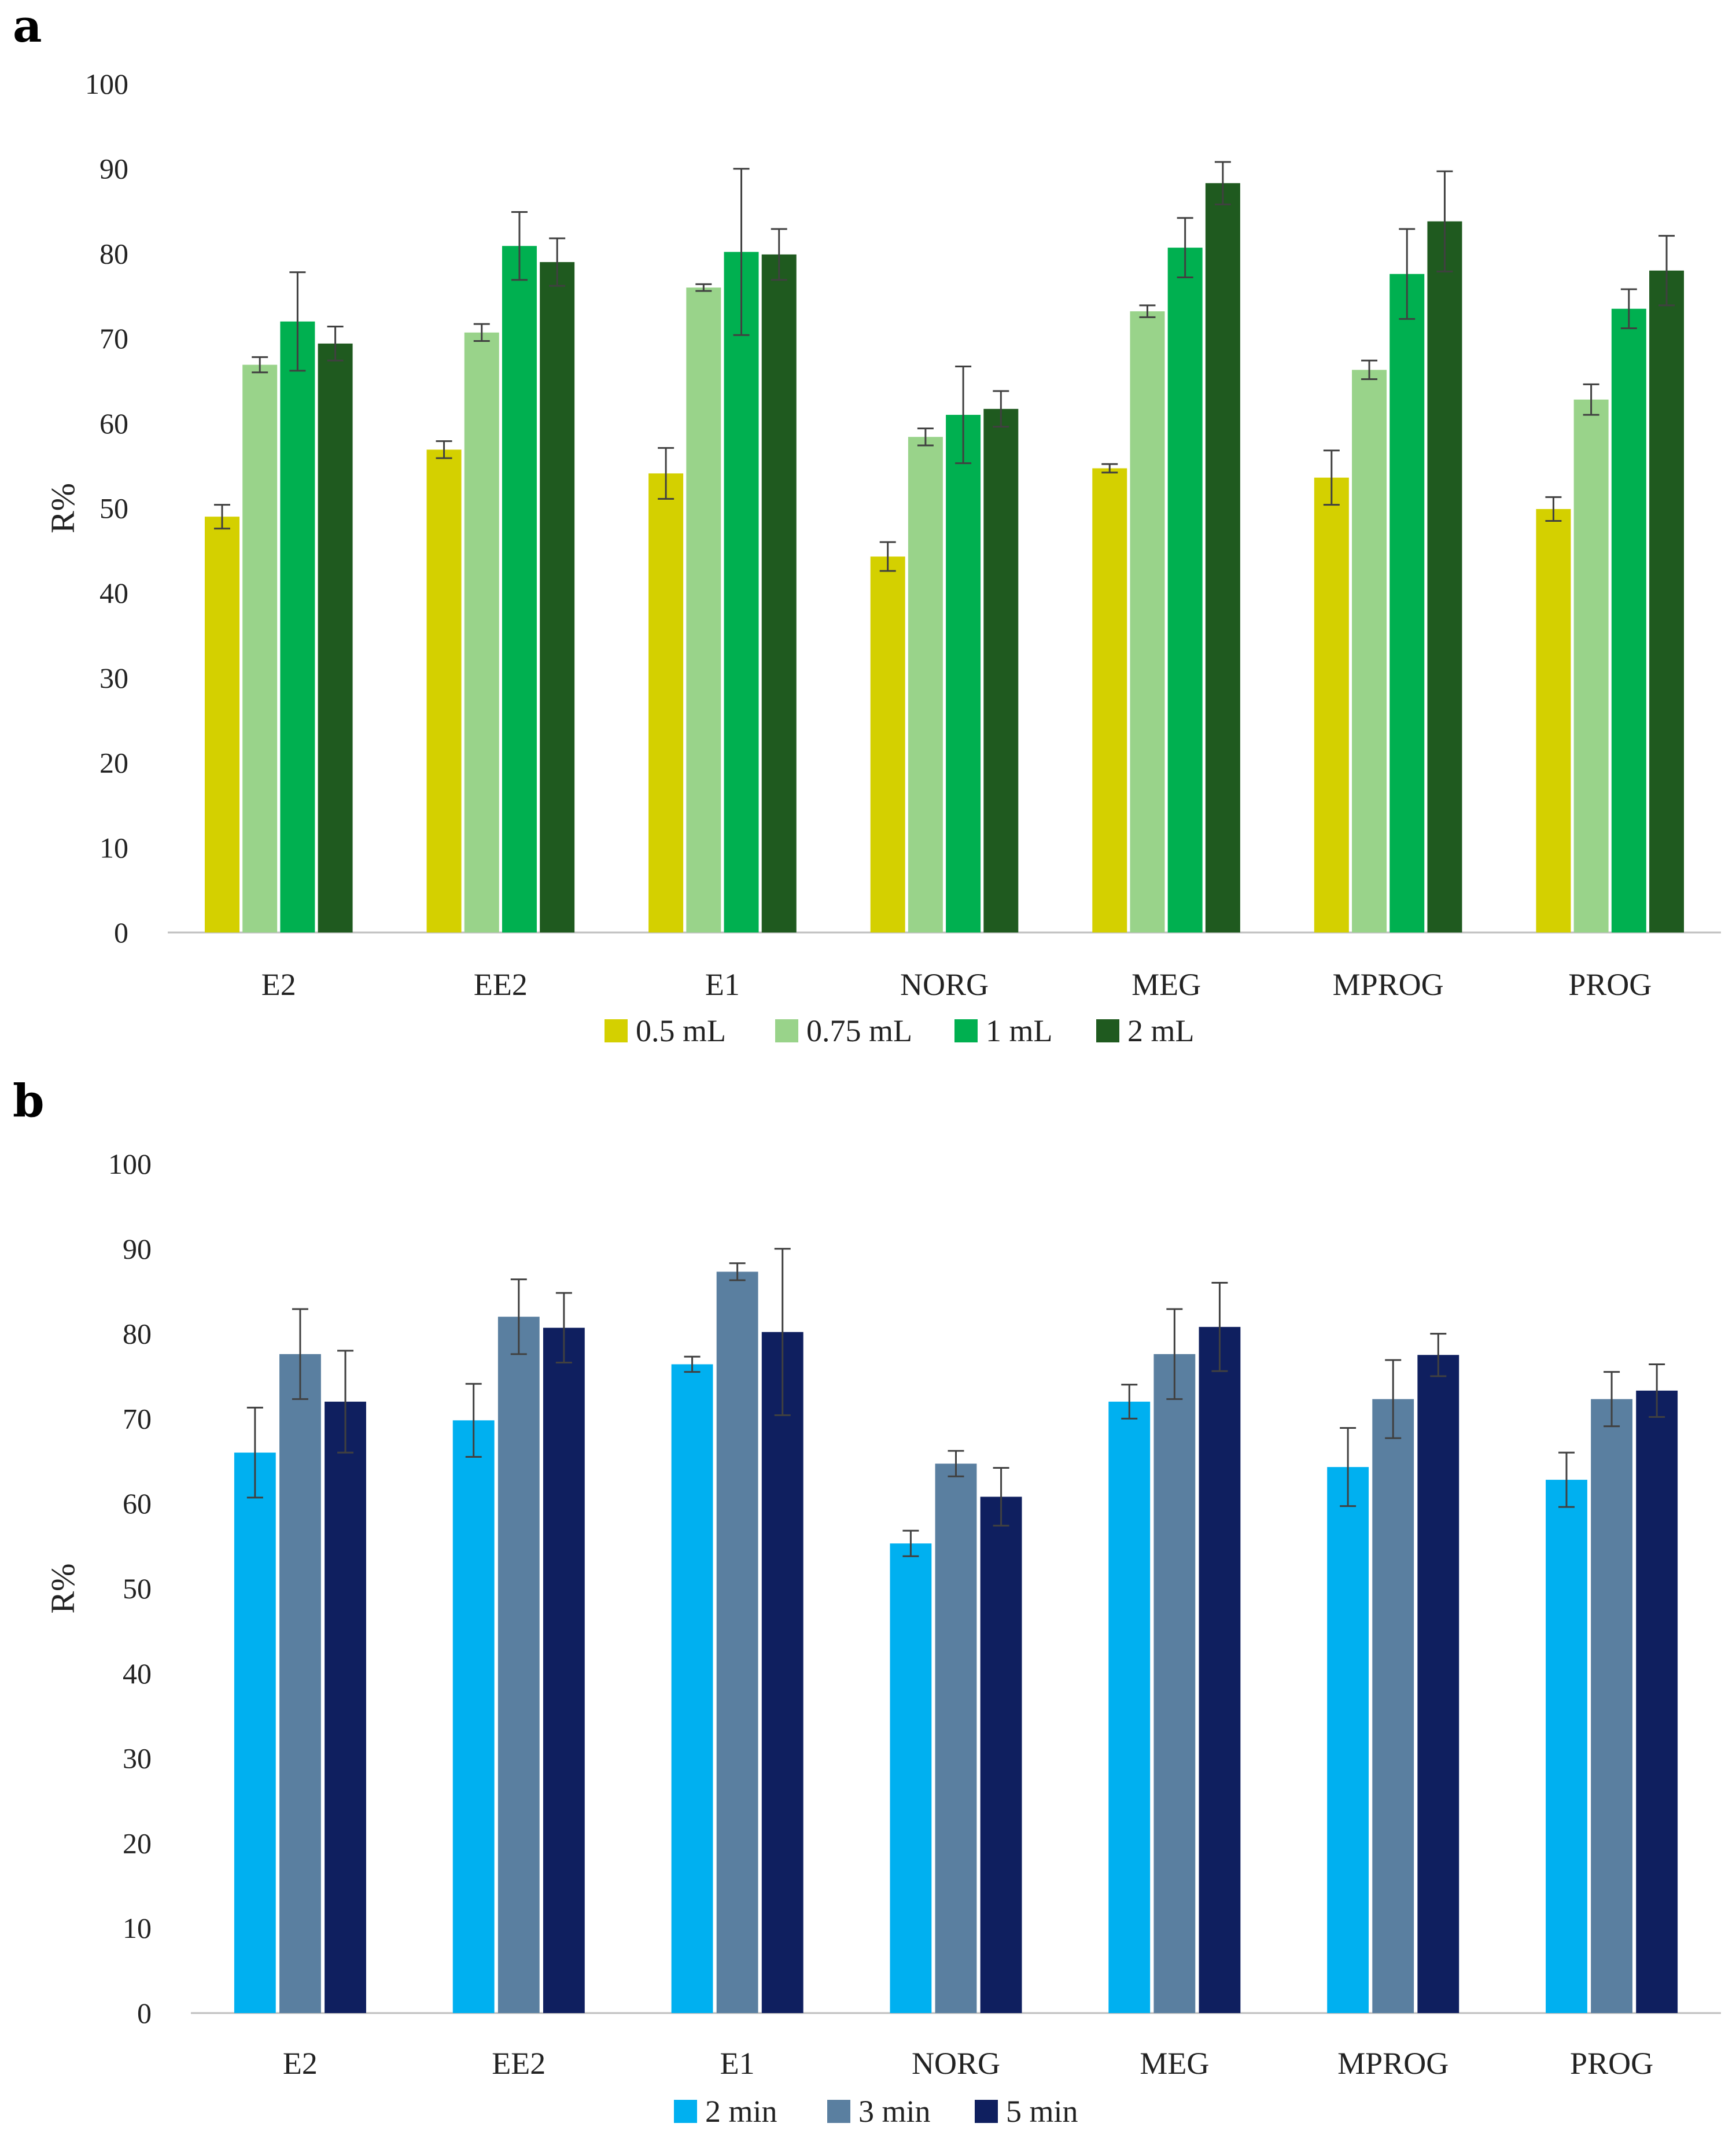  What do you see at coordinates (1019, 1030) in the screenshot?
I see `legend-label: 1 mL` at bounding box center [1019, 1030].